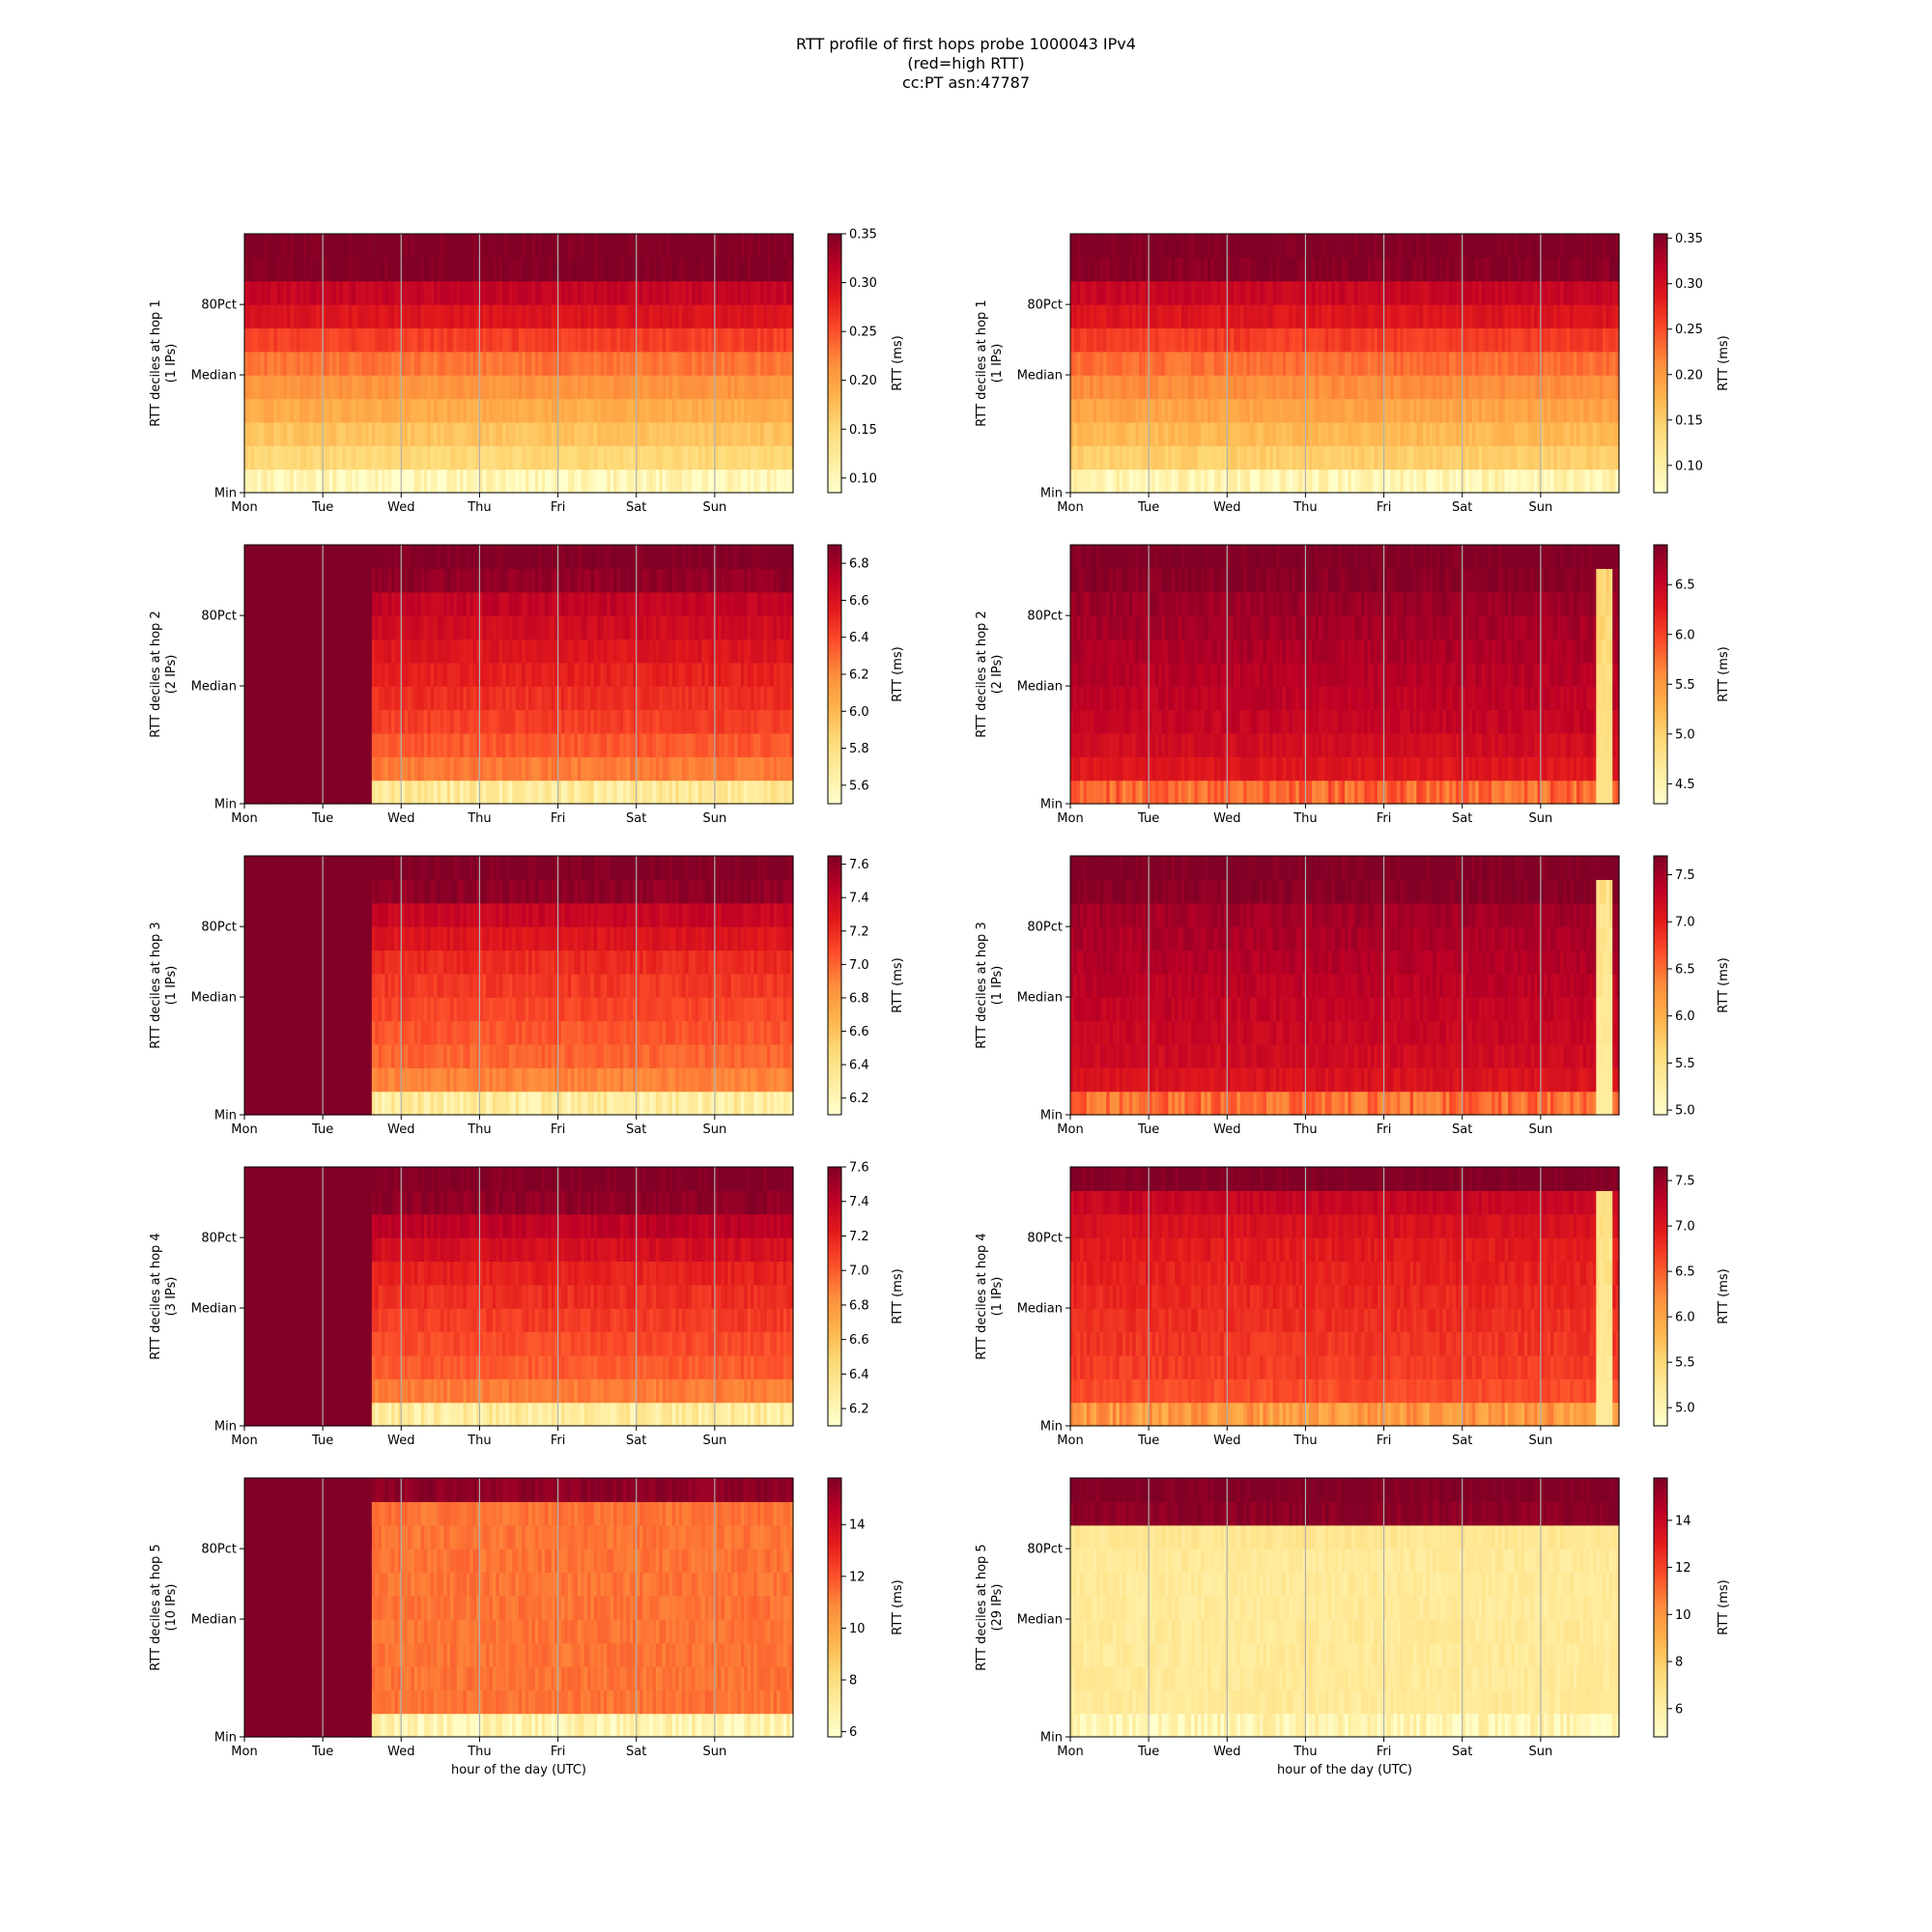 This screenshot has height=1932, width=1932. I want to click on heatmap-cells, so click(519, 675).